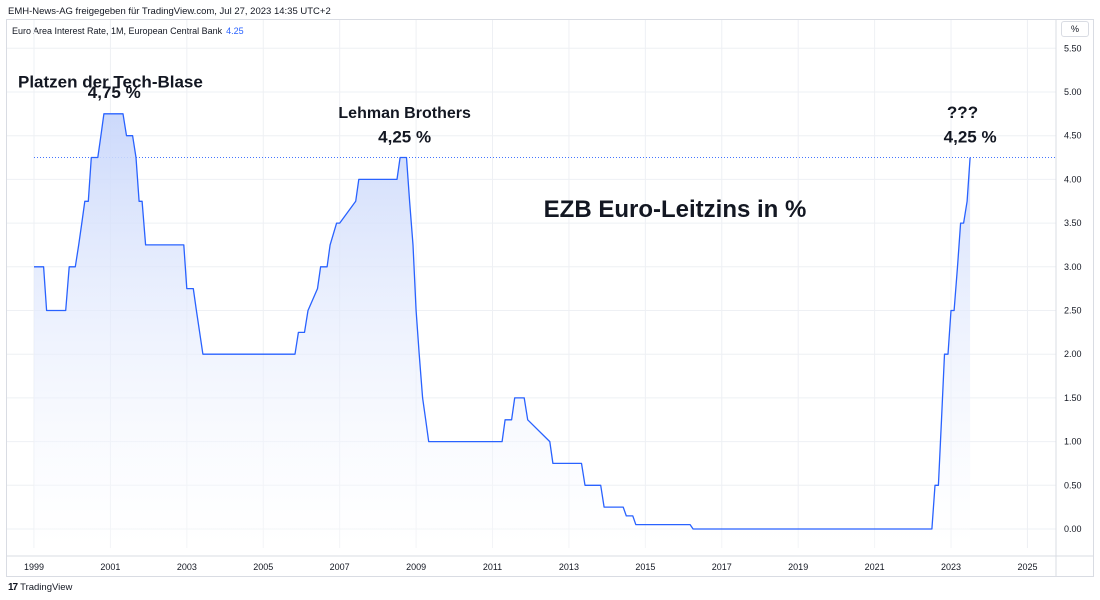 The height and width of the screenshot is (600, 1100). Describe the element at coordinates (263, 567) in the screenshot. I see `x-tick-label: 2005` at that location.